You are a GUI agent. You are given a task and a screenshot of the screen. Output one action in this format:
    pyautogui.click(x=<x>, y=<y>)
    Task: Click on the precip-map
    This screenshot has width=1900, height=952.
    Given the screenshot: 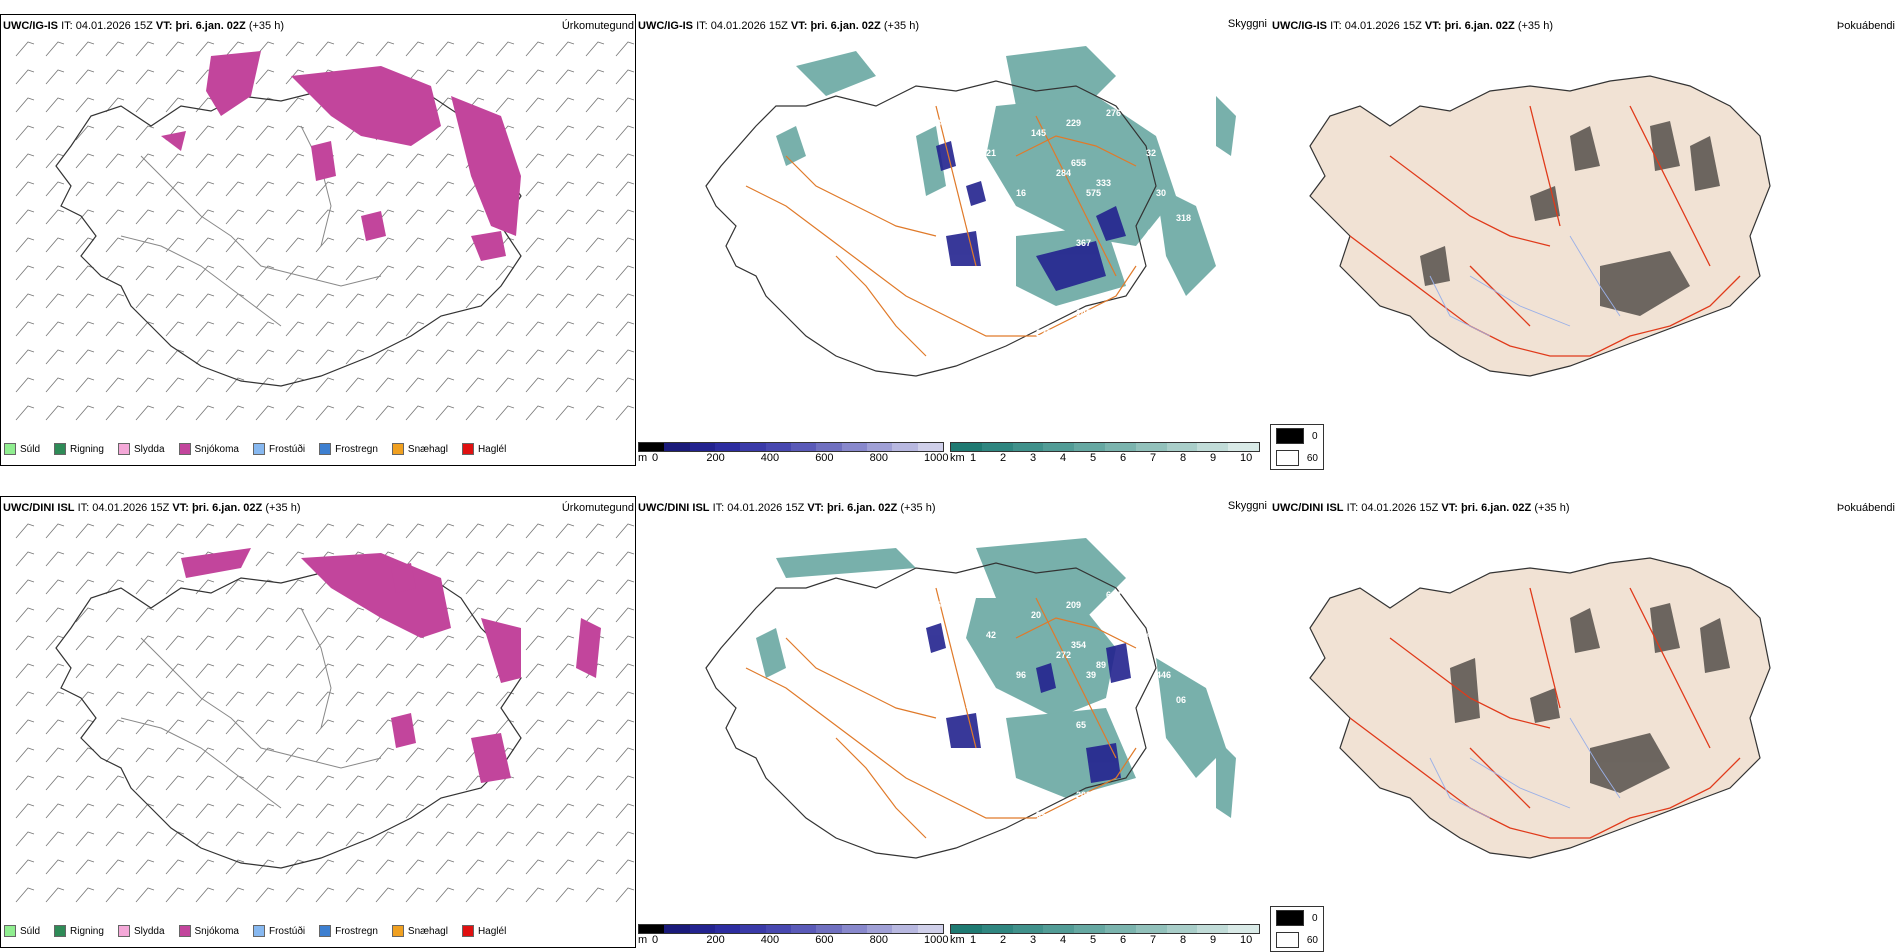 What is the action you would take?
    pyautogui.click(x=325, y=713)
    